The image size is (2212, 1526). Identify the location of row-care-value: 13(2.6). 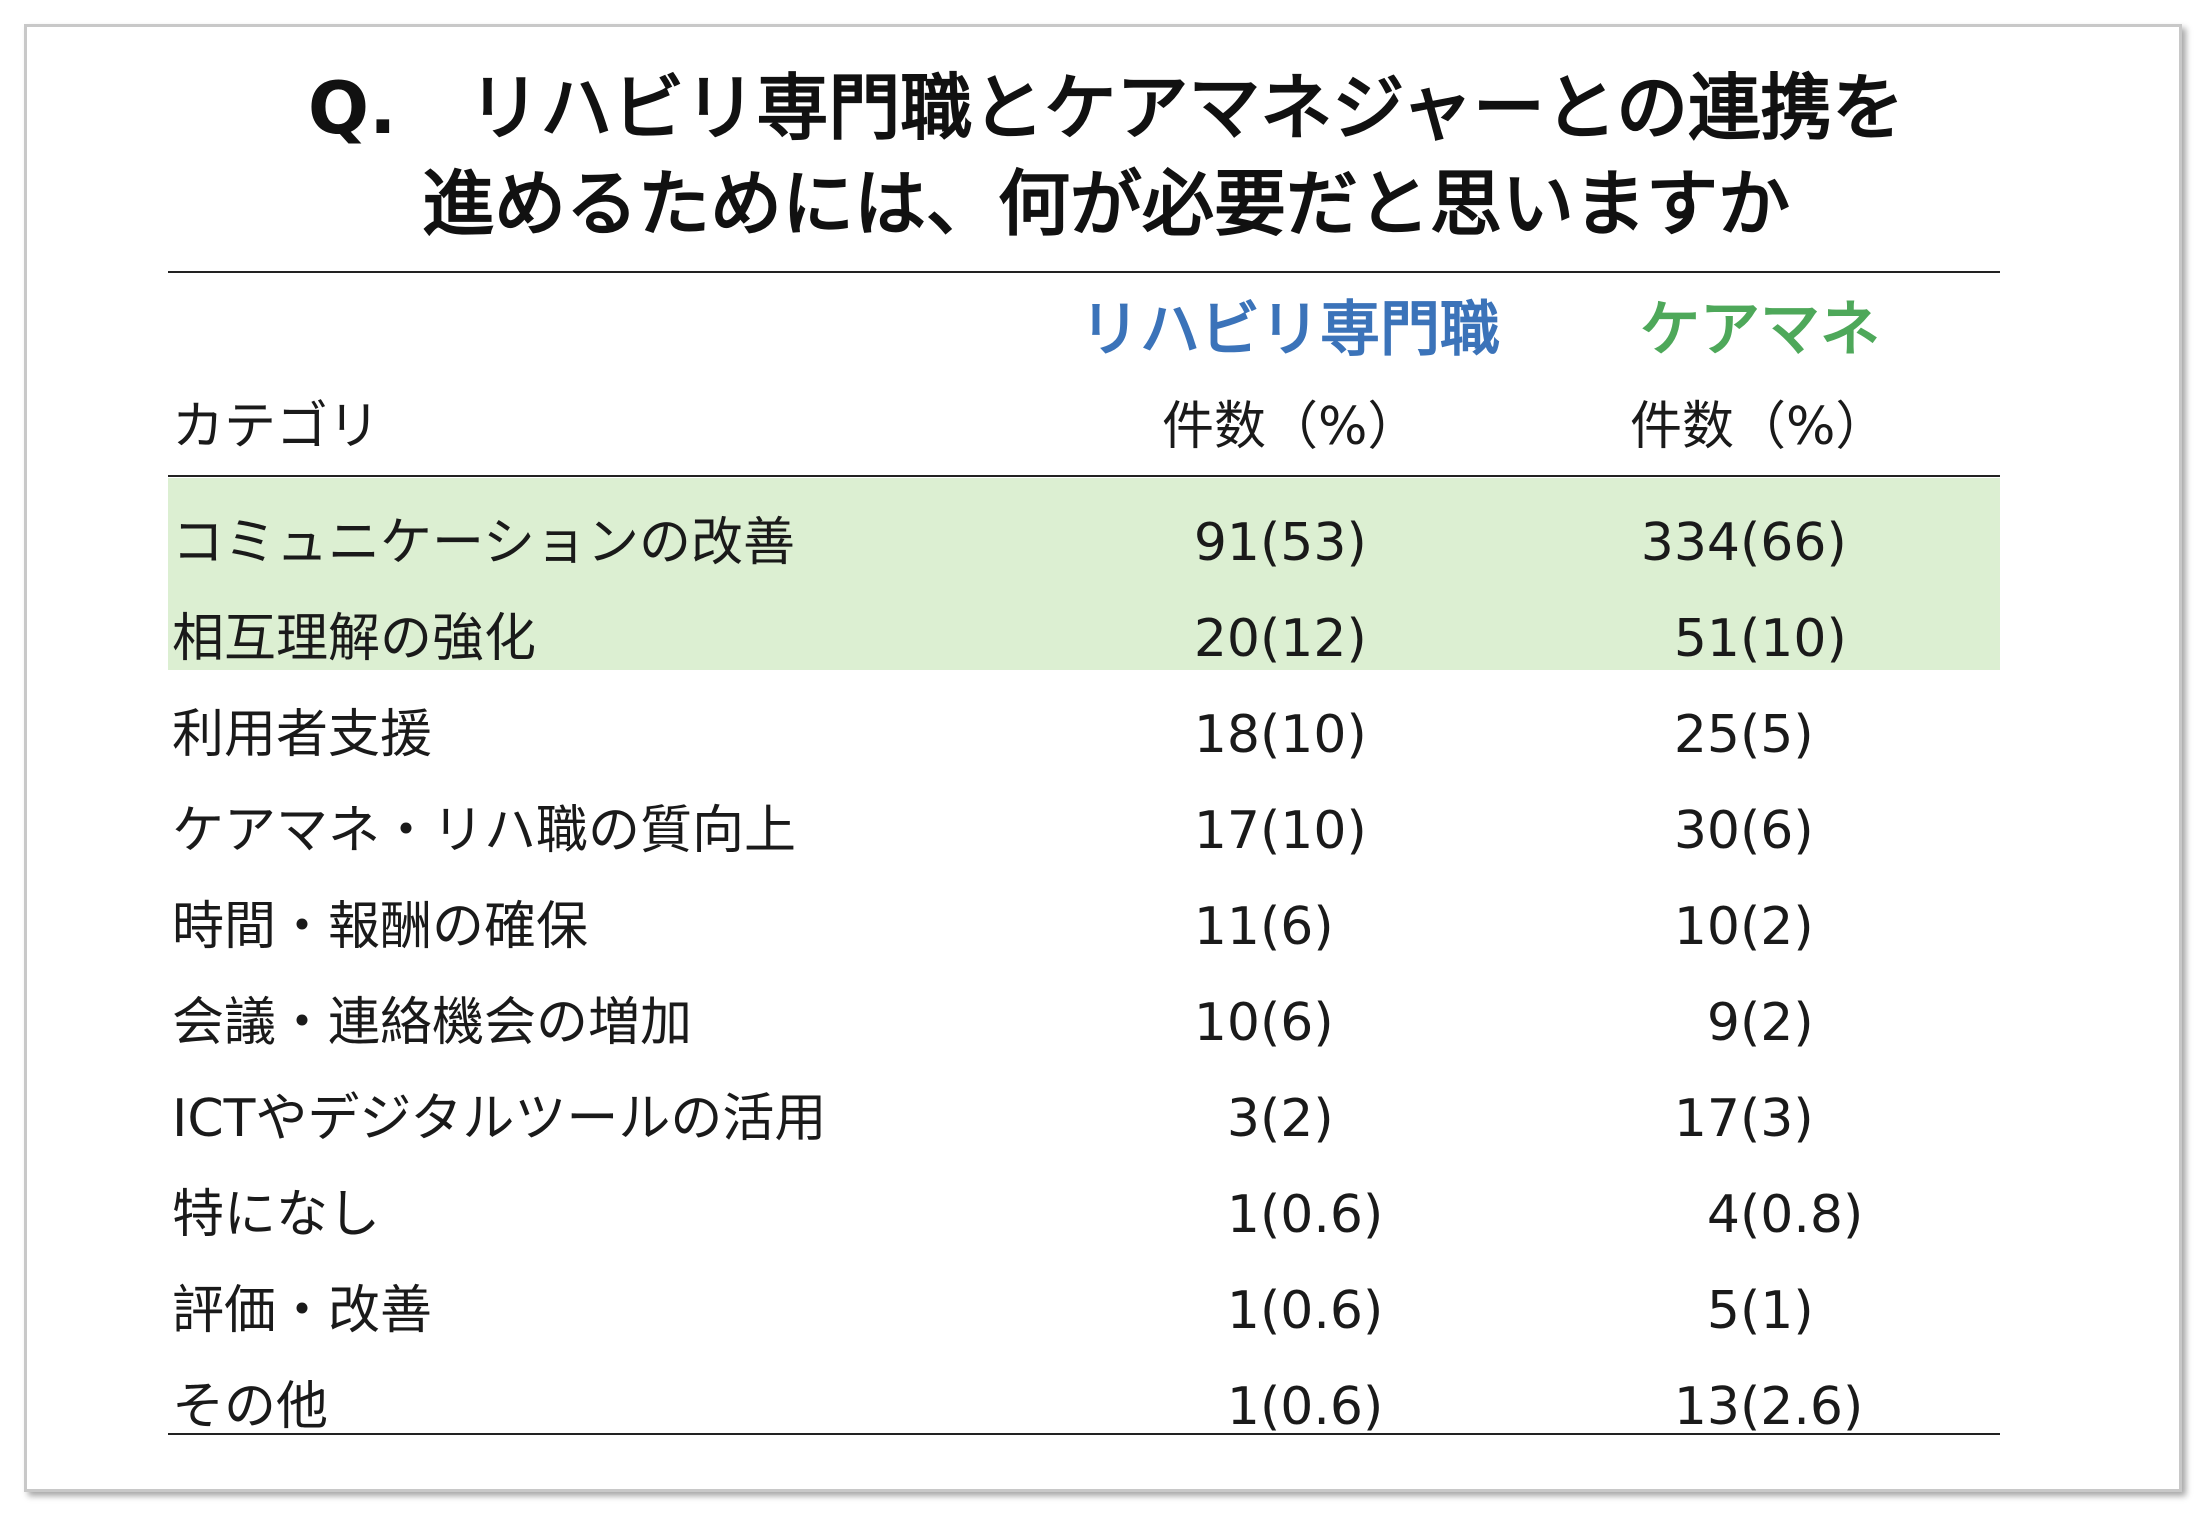
(1740, 1407).